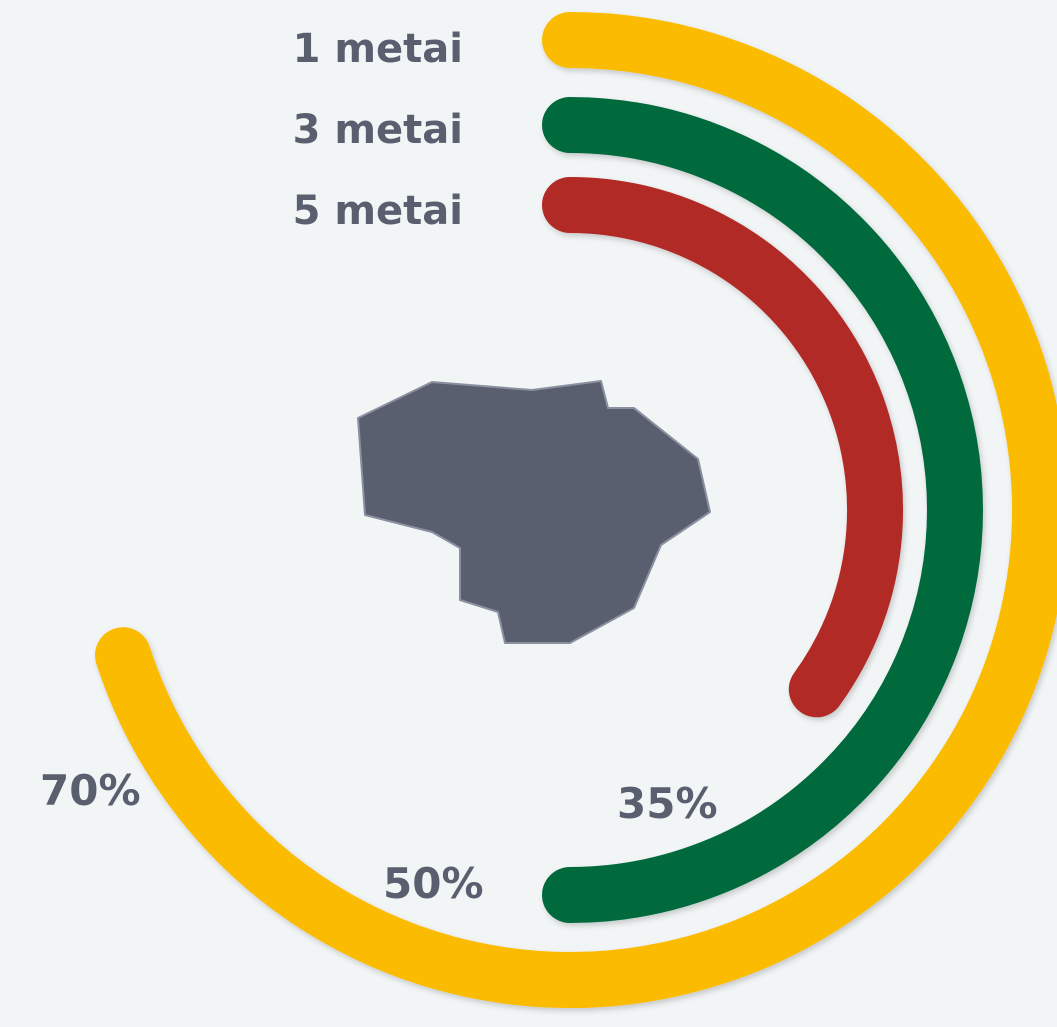 The image size is (1057, 1027). I want to click on series-label-5-metai: 5 metai, so click(378, 211).